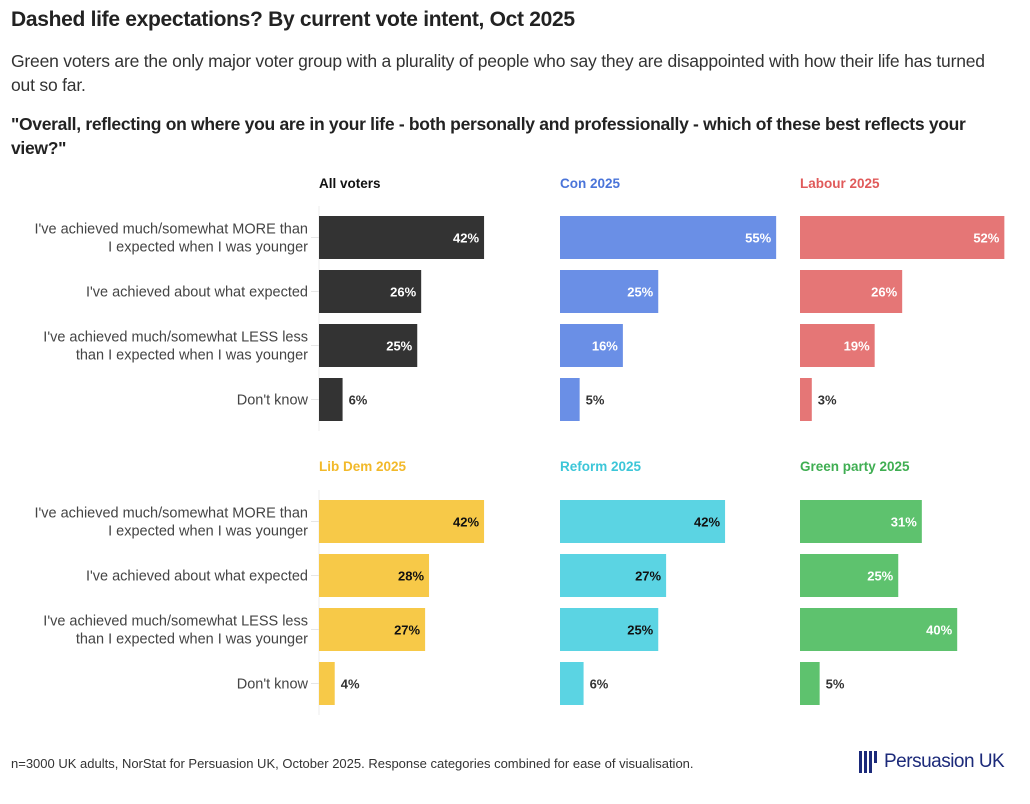  I want to click on persuasion-uk-logo: Persuasion UK, so click(932, 762).